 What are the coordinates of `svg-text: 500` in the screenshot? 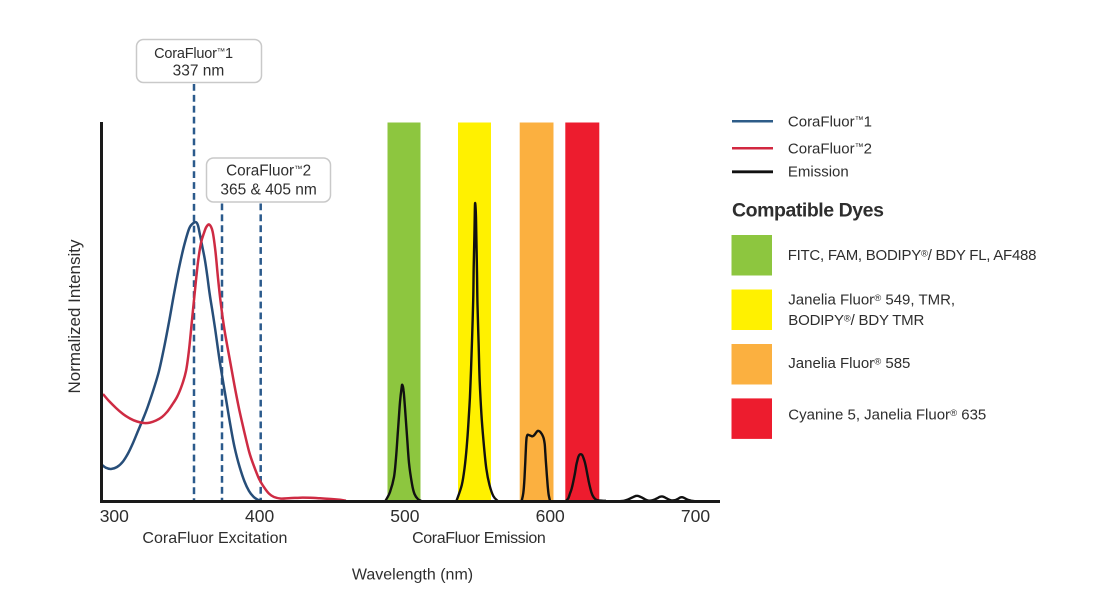 It's located at (404, 516).